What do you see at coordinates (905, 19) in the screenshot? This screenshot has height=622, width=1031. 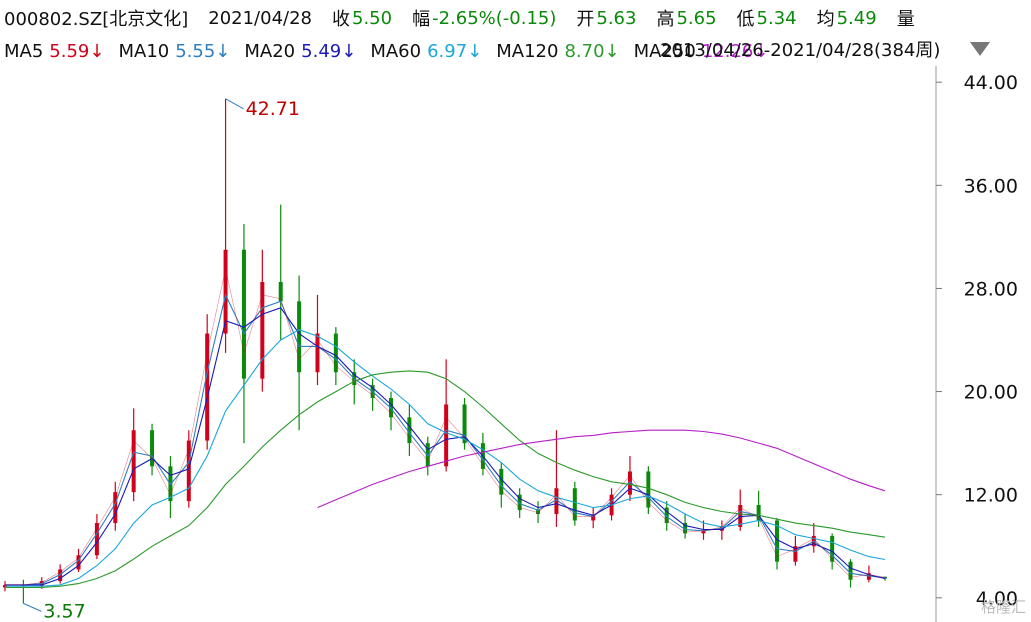 I see `volume-label: 量` at bounding box center [905, 19].